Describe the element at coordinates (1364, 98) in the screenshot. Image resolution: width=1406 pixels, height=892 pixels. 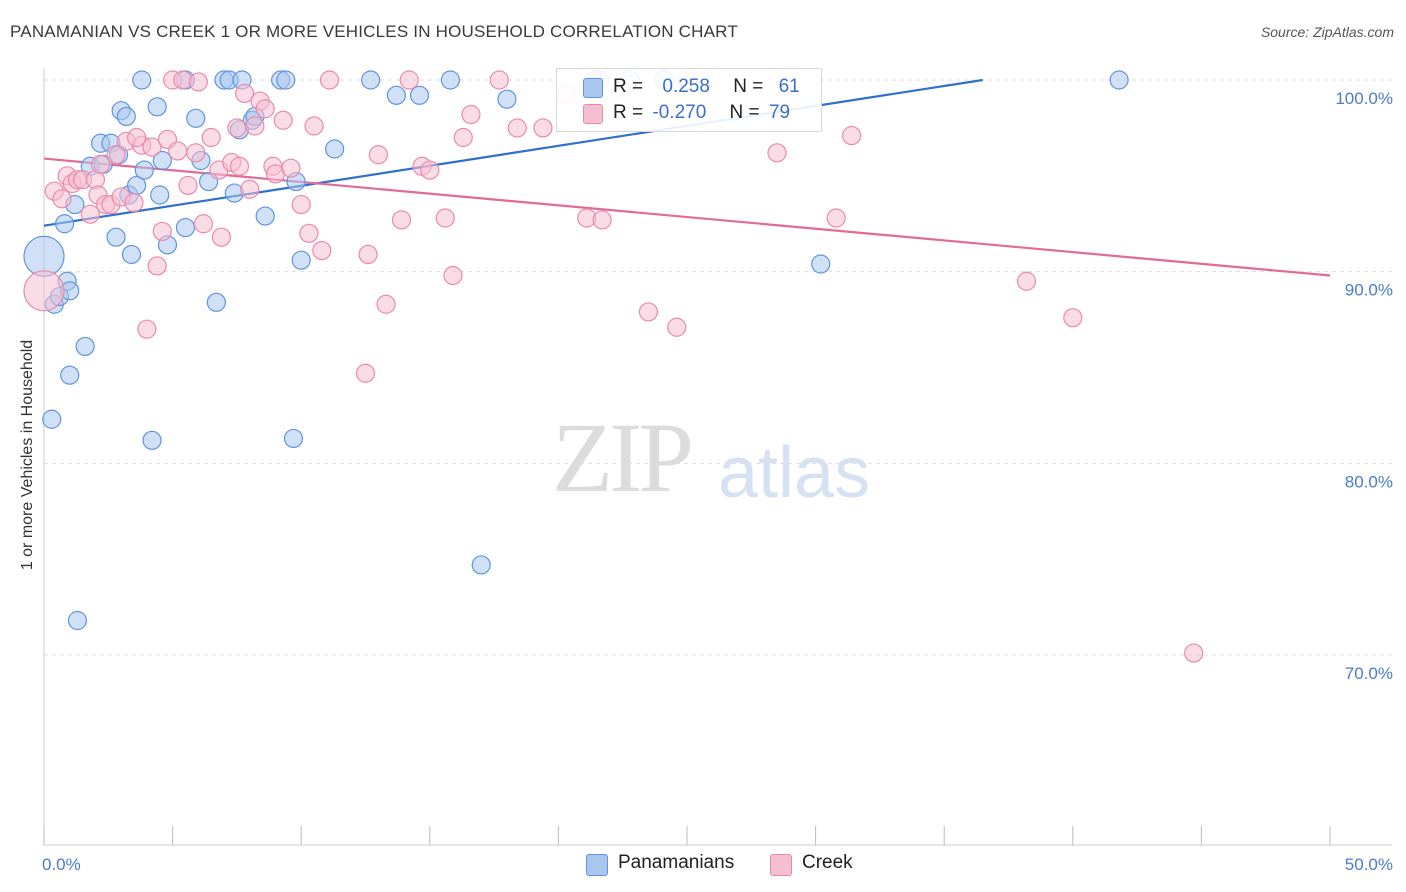
I see `y-tick-label: 100.0%` at that location.